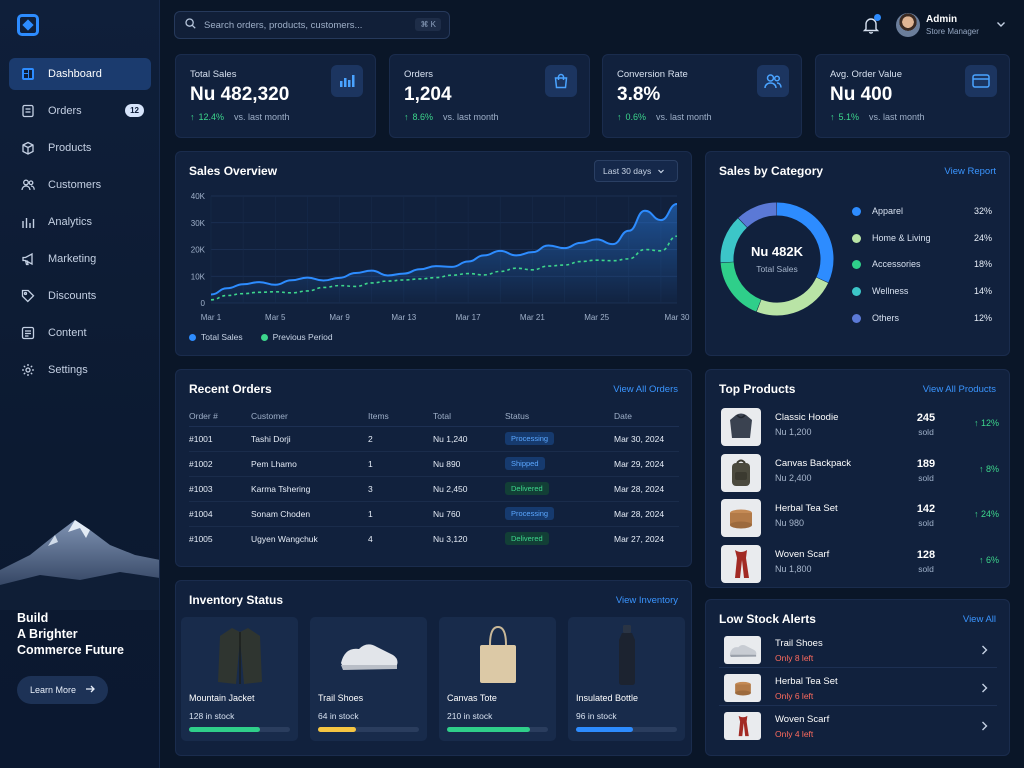 The height and width of the screenshot is (768, 1024). What do you see at coordinates (79, 565) in the screenshot?
I see `mountain-illustration` at bounding box center [79, 565].